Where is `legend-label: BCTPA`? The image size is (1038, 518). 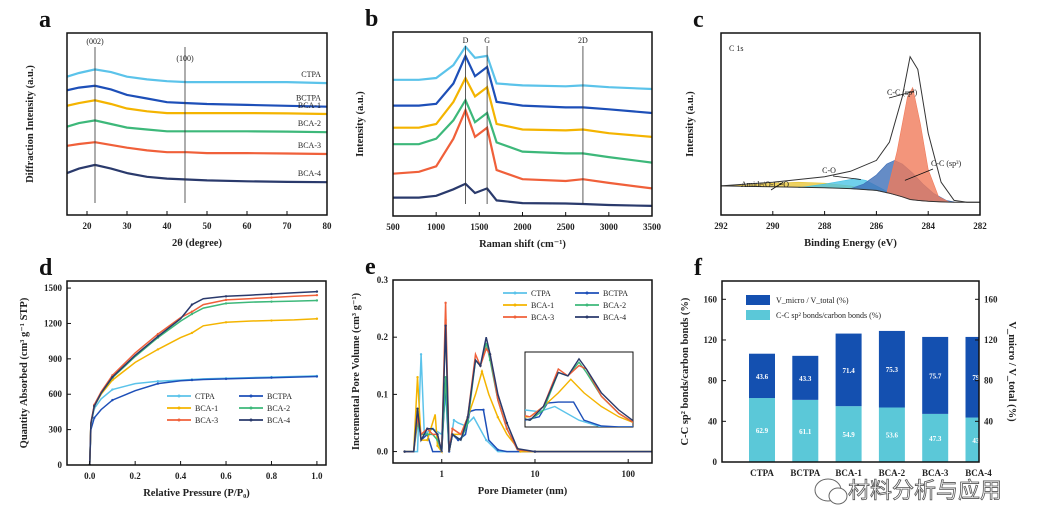 legend-label: BCTPA is located at coordinates (615, 293).